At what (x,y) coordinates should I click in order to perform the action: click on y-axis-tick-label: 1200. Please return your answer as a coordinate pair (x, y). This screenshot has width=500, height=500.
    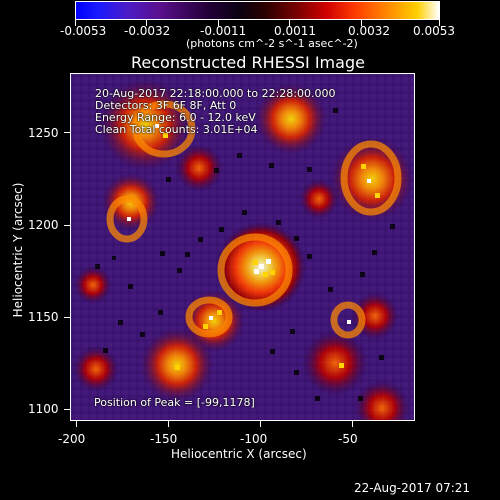
    Looking at the image, I should click on (43, 225).